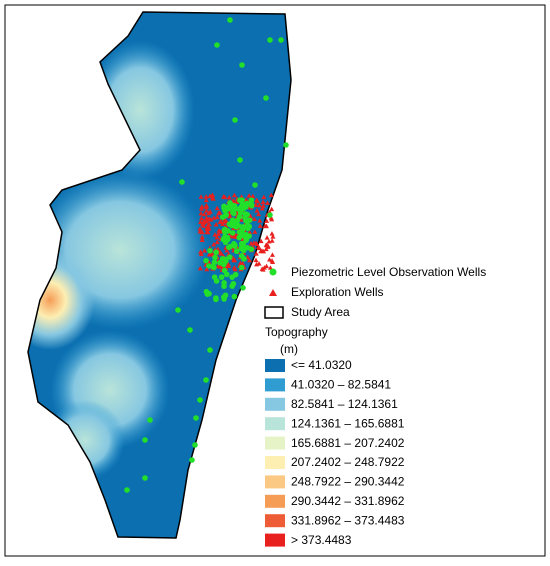 The image size is (550, 566). What do you see at coordinates (348, 423) in the screenshot?
I see `legend-class-label: 124.1361 – 165.6881` at bounding box center [348, 423].